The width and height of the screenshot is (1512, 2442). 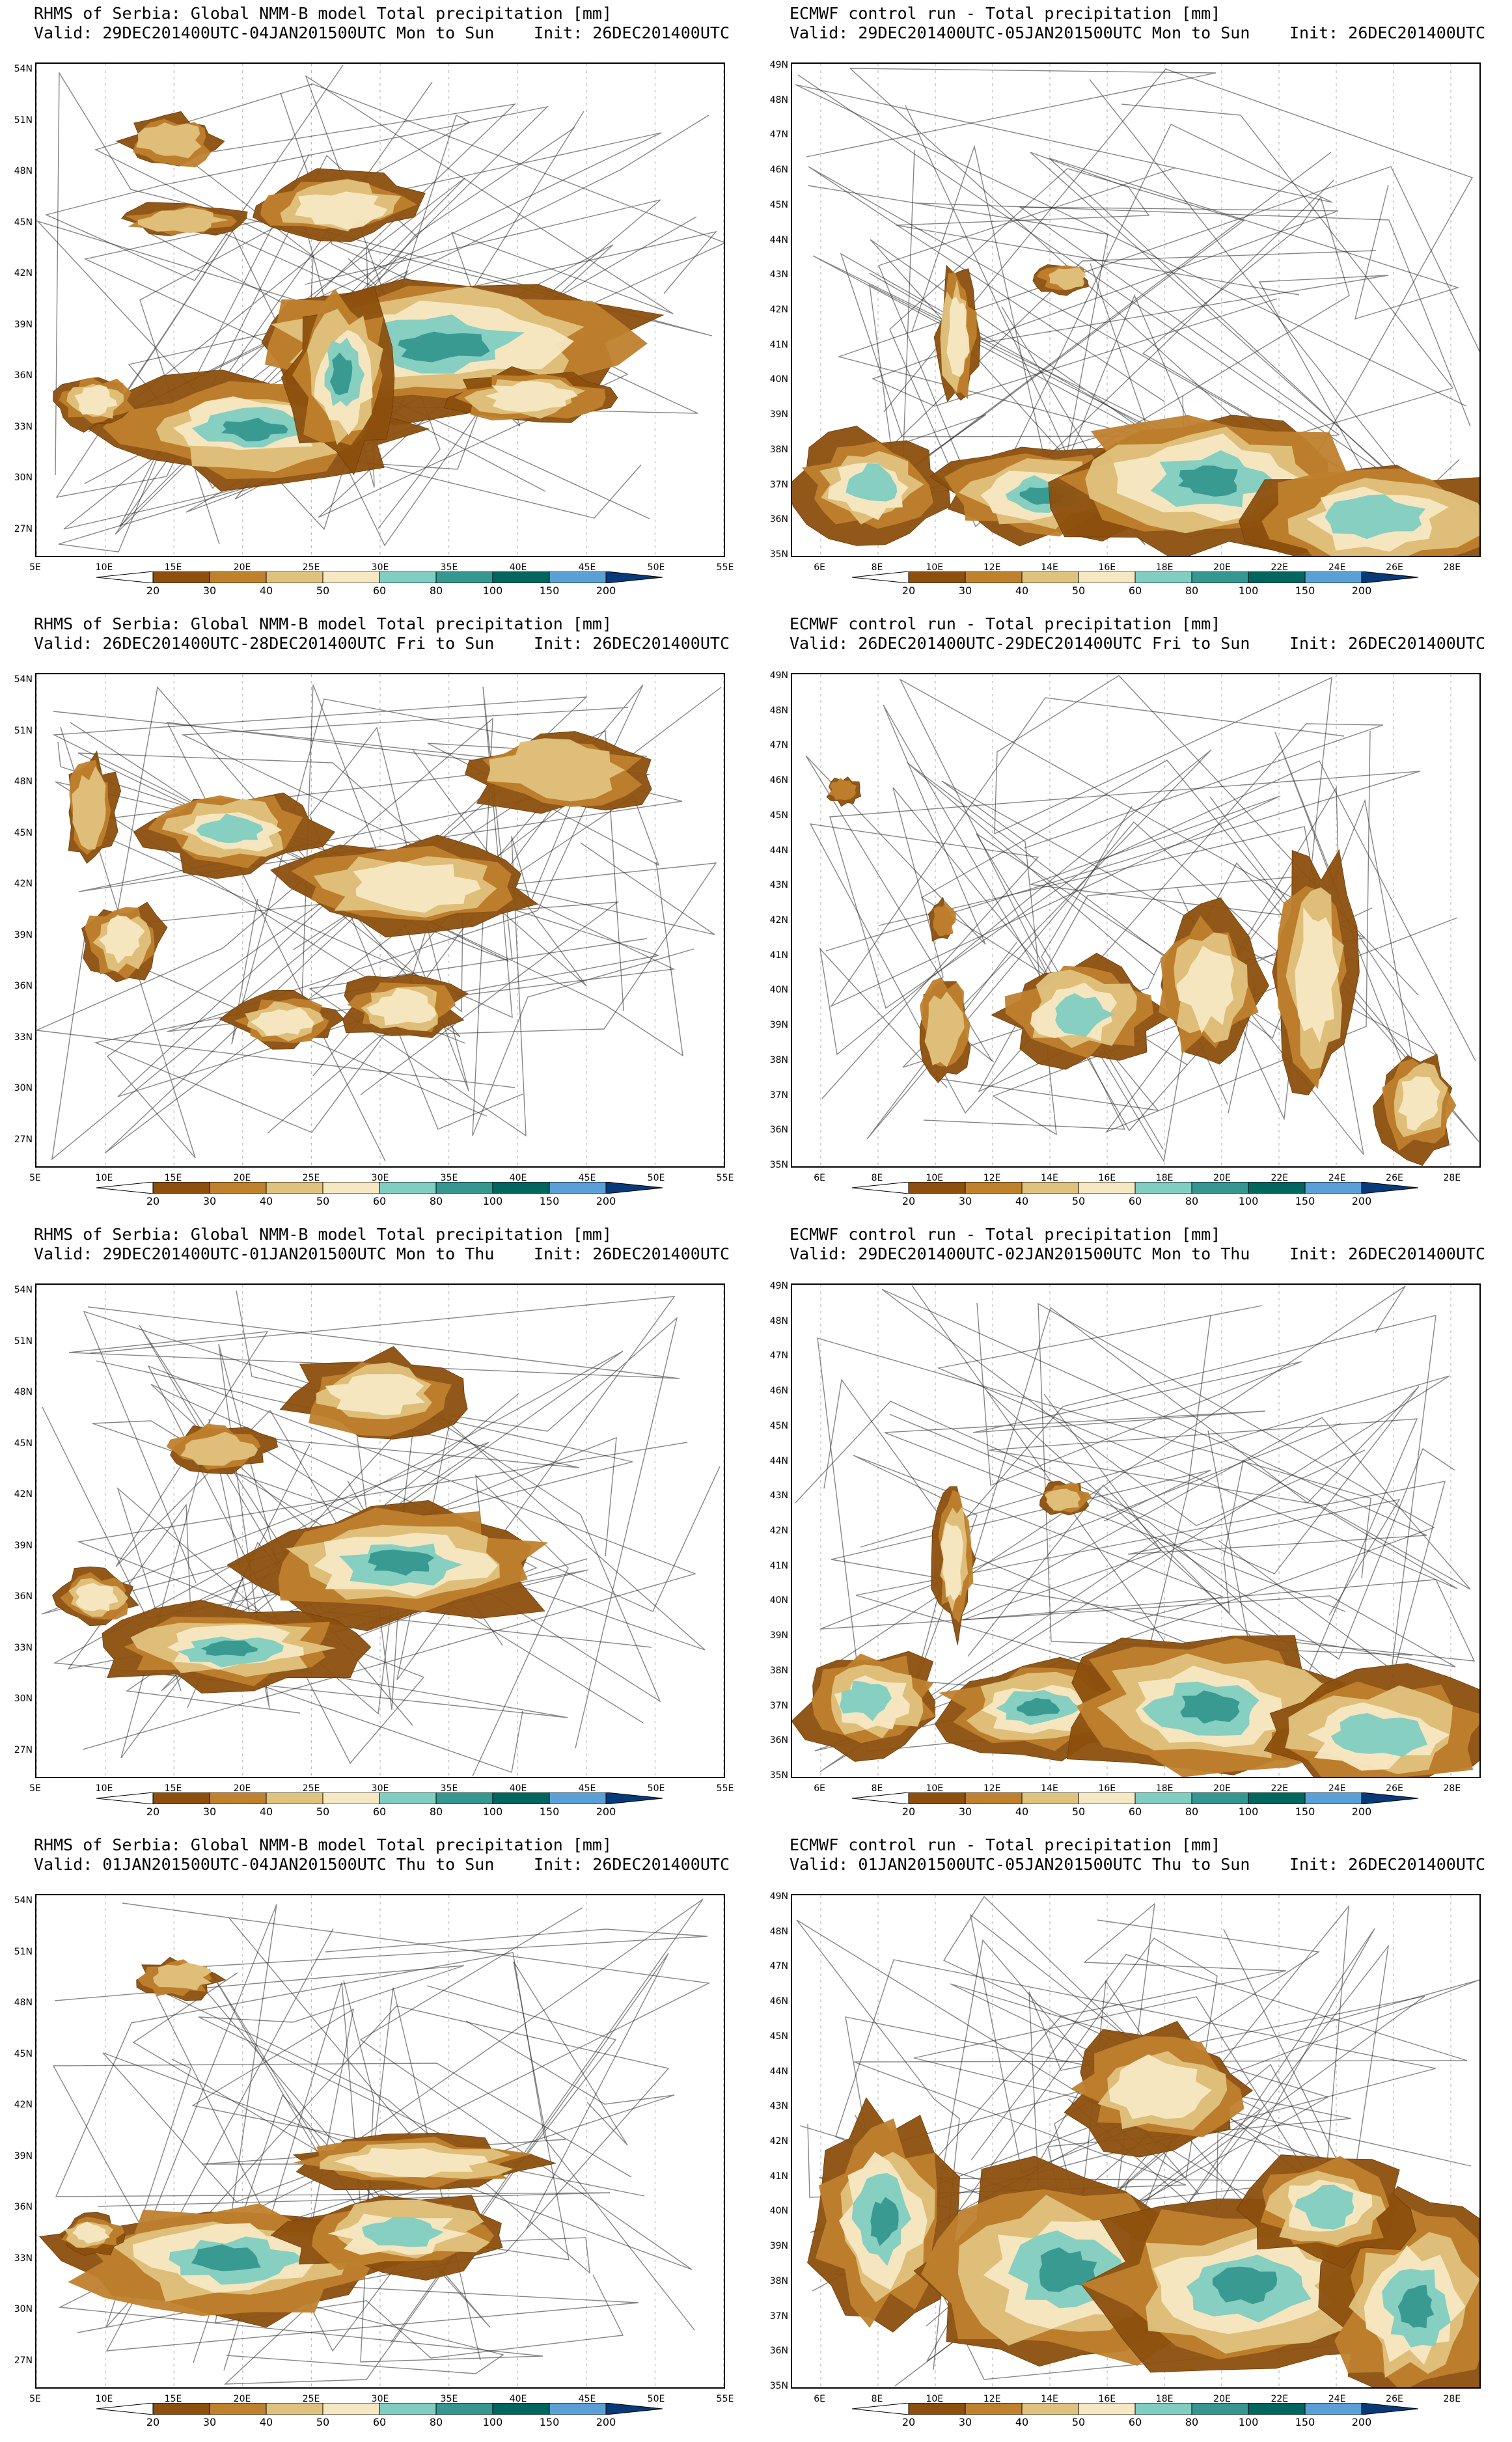 What do you see at coordinates (323, 590) in the screenshot?
I see `colorbar-label: 50` at bounding box center [323, 590].